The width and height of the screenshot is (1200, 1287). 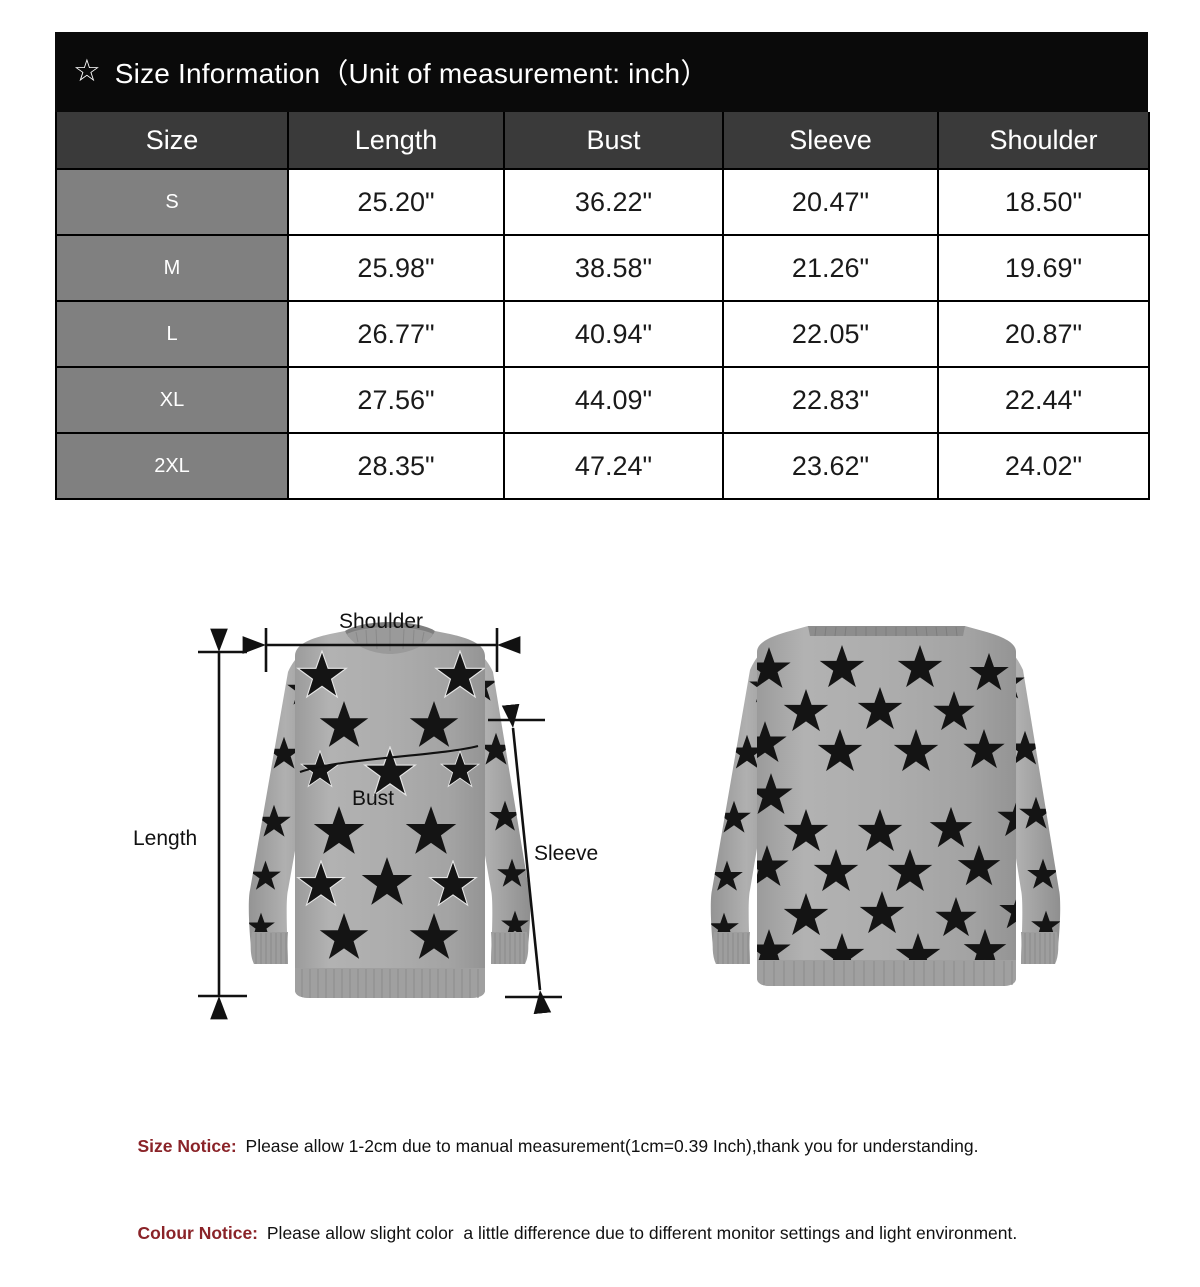 I want to click on length-dimension, so click(x=222, y=824).